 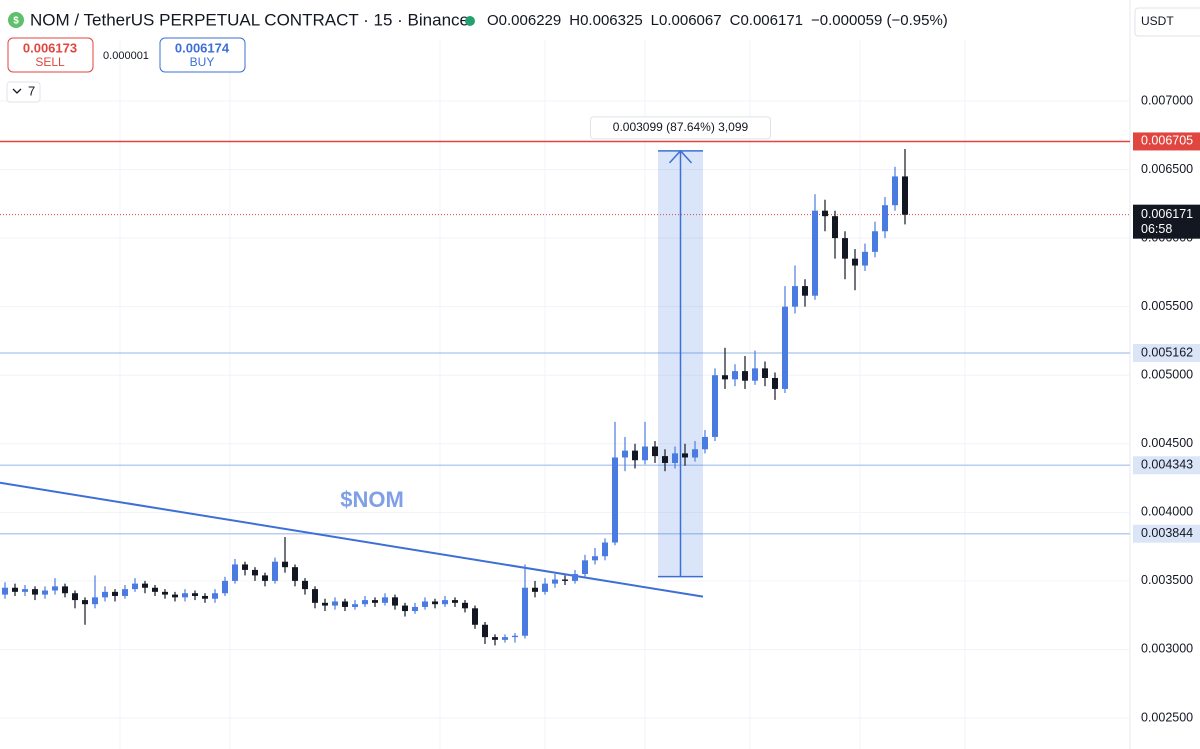 What do you see at coordinates (655, 20) in the screenshot?
I see `ohlc-key: L` at bounding box center [655, 20].